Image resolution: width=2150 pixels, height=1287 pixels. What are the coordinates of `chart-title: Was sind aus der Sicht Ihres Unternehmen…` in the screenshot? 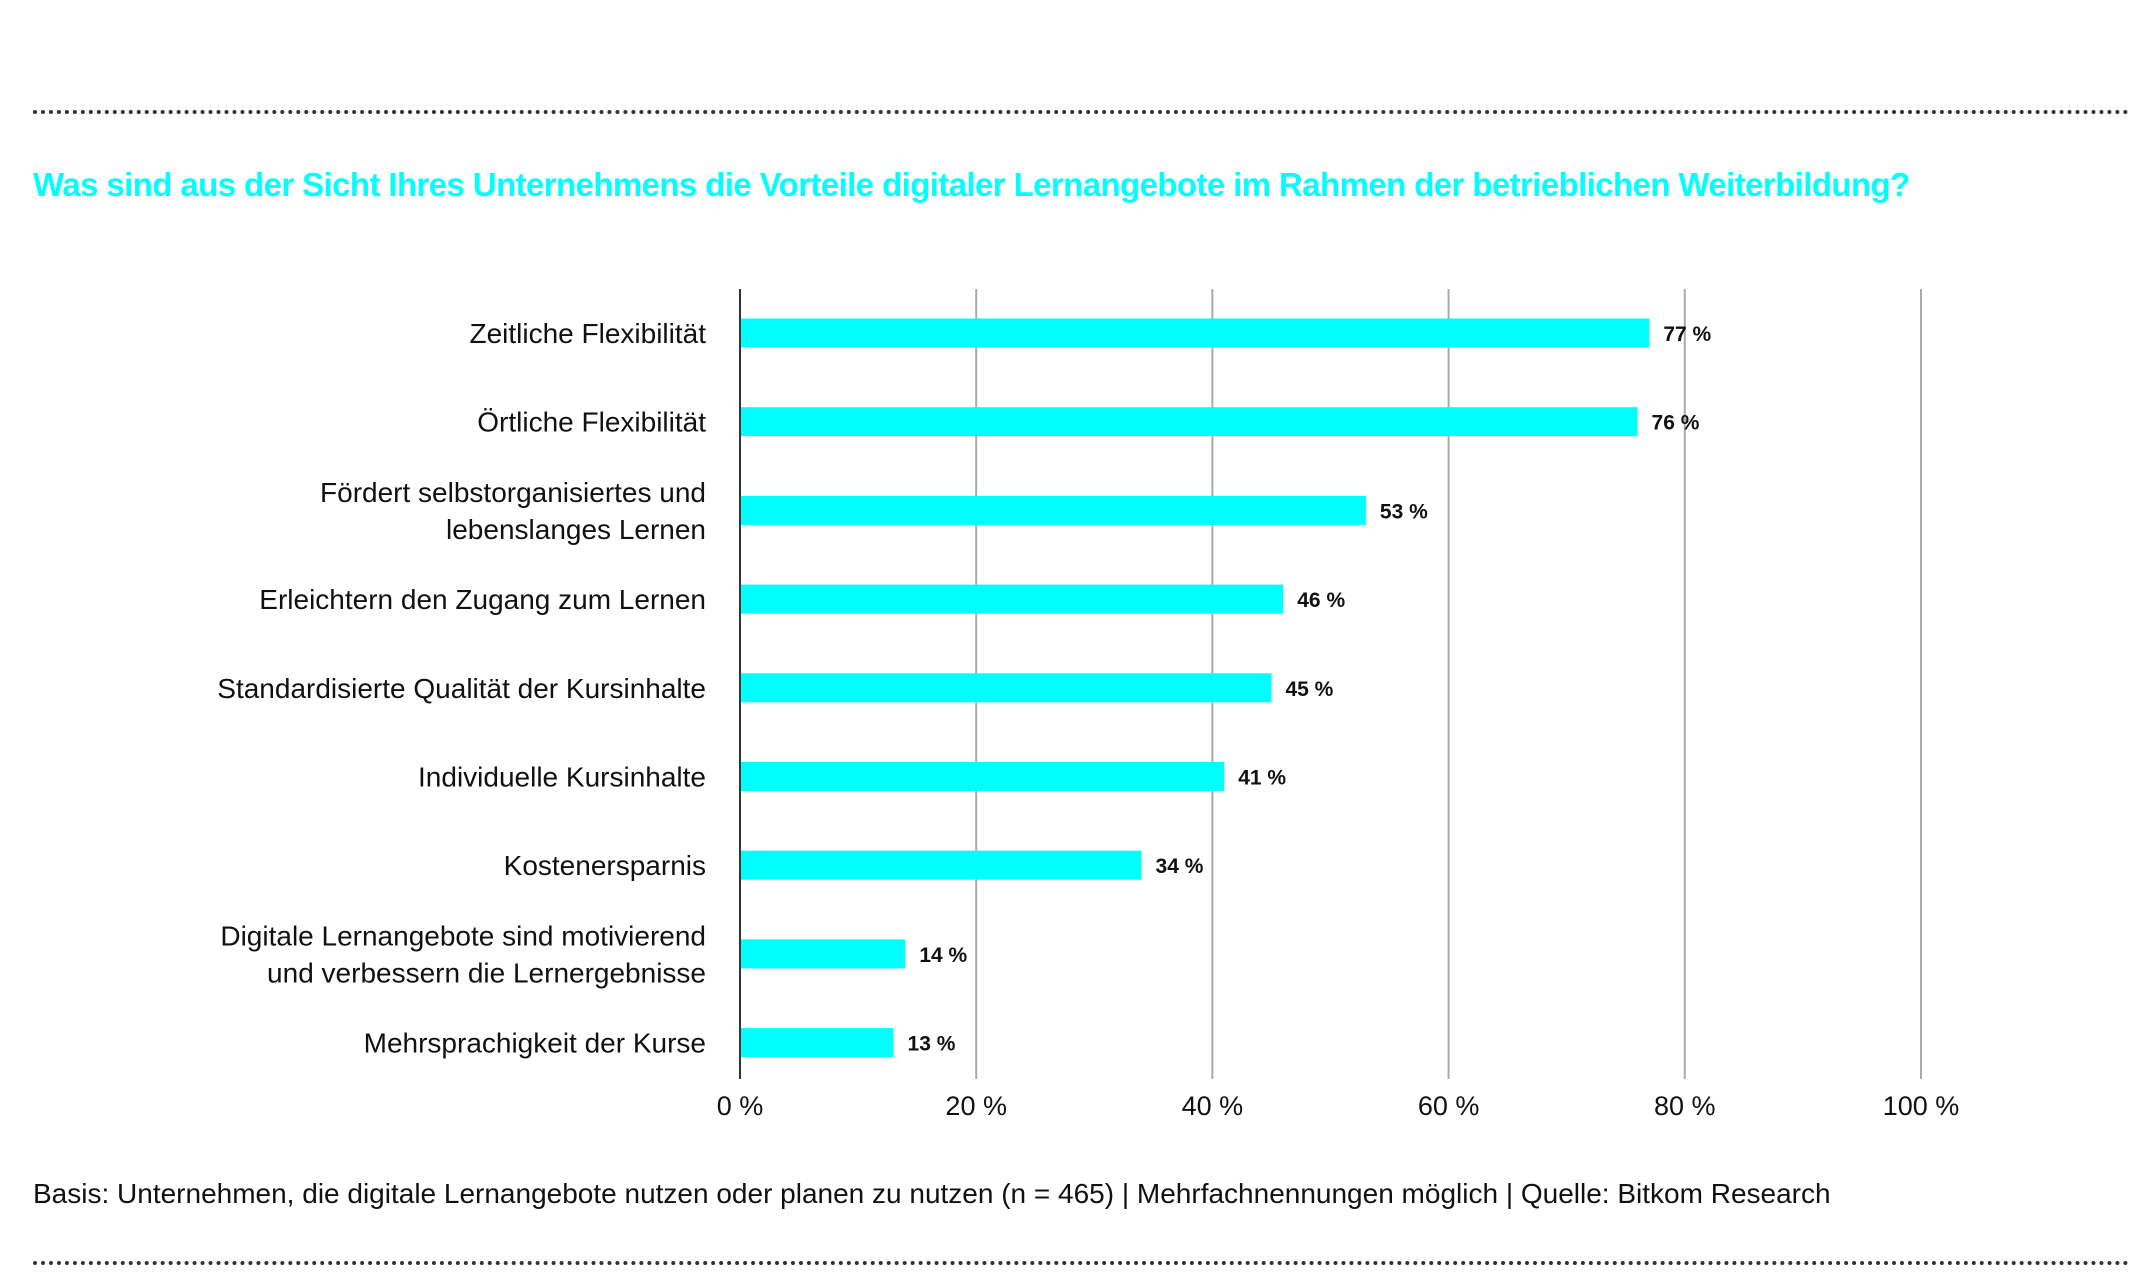 It's located at (971, 184).